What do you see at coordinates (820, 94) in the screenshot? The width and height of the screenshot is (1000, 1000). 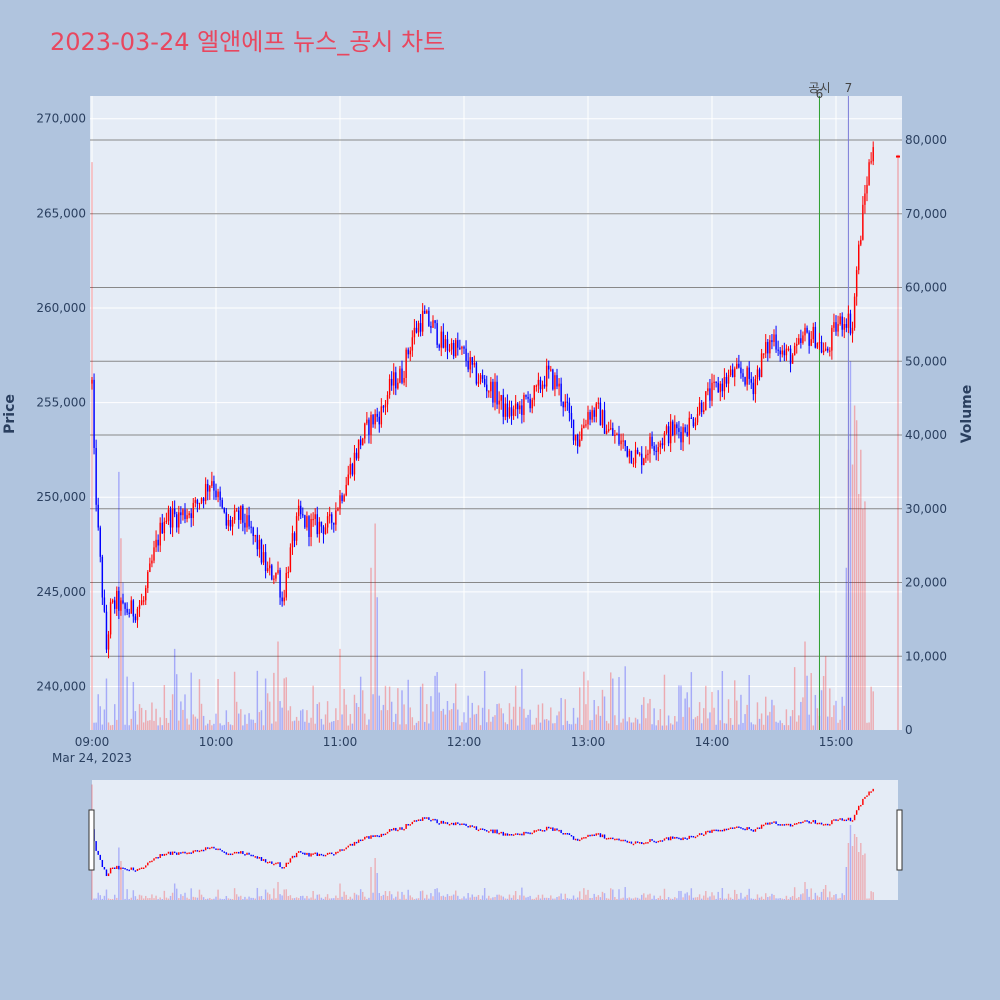 I see `annotation-label: 6` at bounding box center [820, 94].